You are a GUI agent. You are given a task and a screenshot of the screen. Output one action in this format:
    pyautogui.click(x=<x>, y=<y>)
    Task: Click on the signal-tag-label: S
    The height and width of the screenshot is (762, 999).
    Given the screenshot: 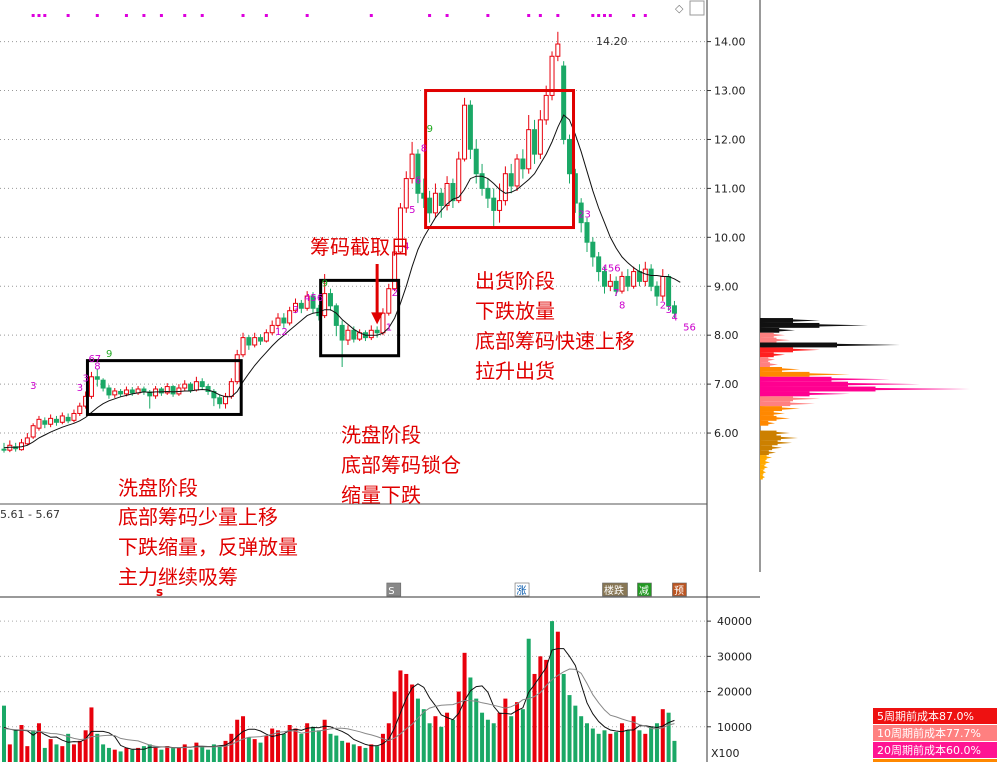 What is the action you would take?
    pyautogui.click(x=391, y=591)
    